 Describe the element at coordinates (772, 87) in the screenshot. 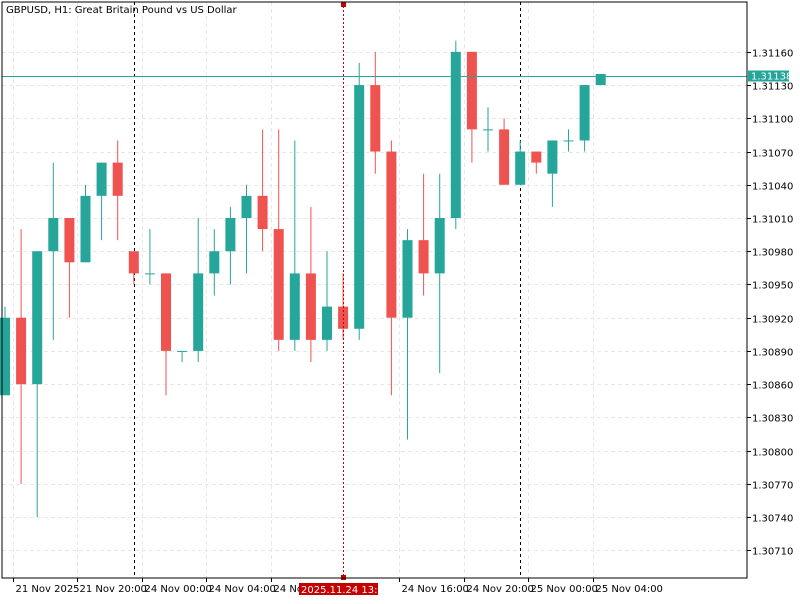

I see `price-tick-label: 1.31130` at that location.